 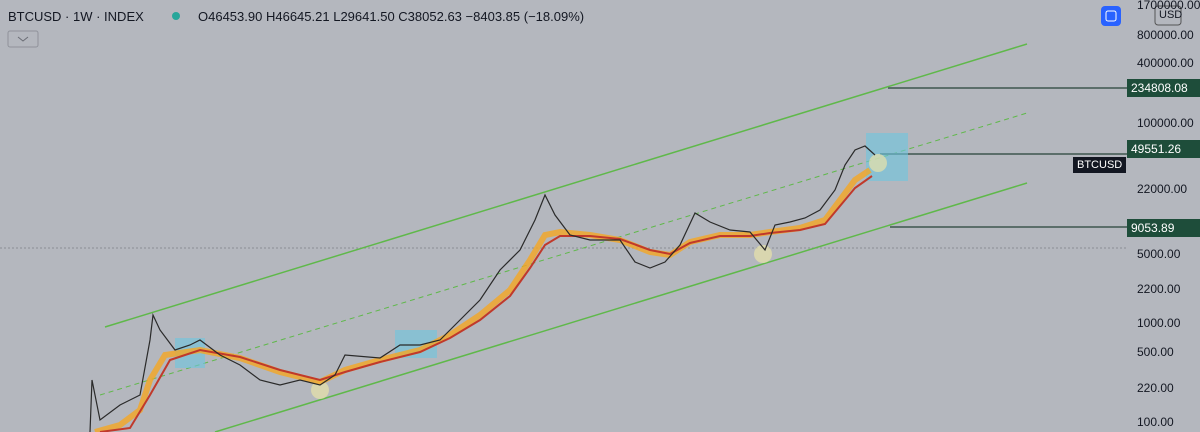 What do you see at coordinates (1155, 388) in the screenshot?
I see `axis-label: 220.00` at bounding box center [1155, 388].